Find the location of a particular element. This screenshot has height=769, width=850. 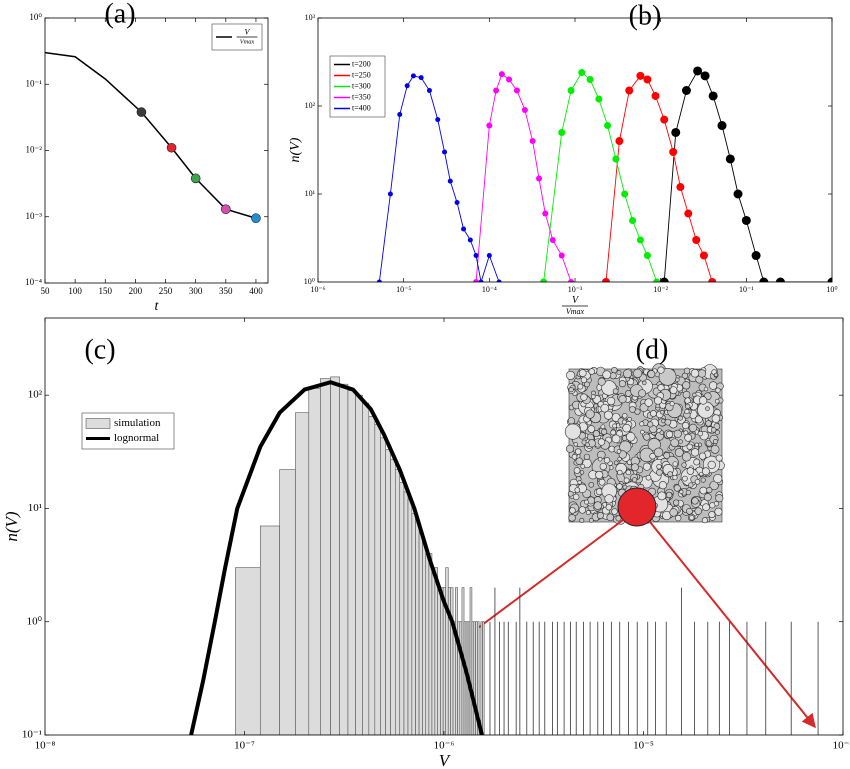

legend-label: t=250 is located at coordinates (361, 74).